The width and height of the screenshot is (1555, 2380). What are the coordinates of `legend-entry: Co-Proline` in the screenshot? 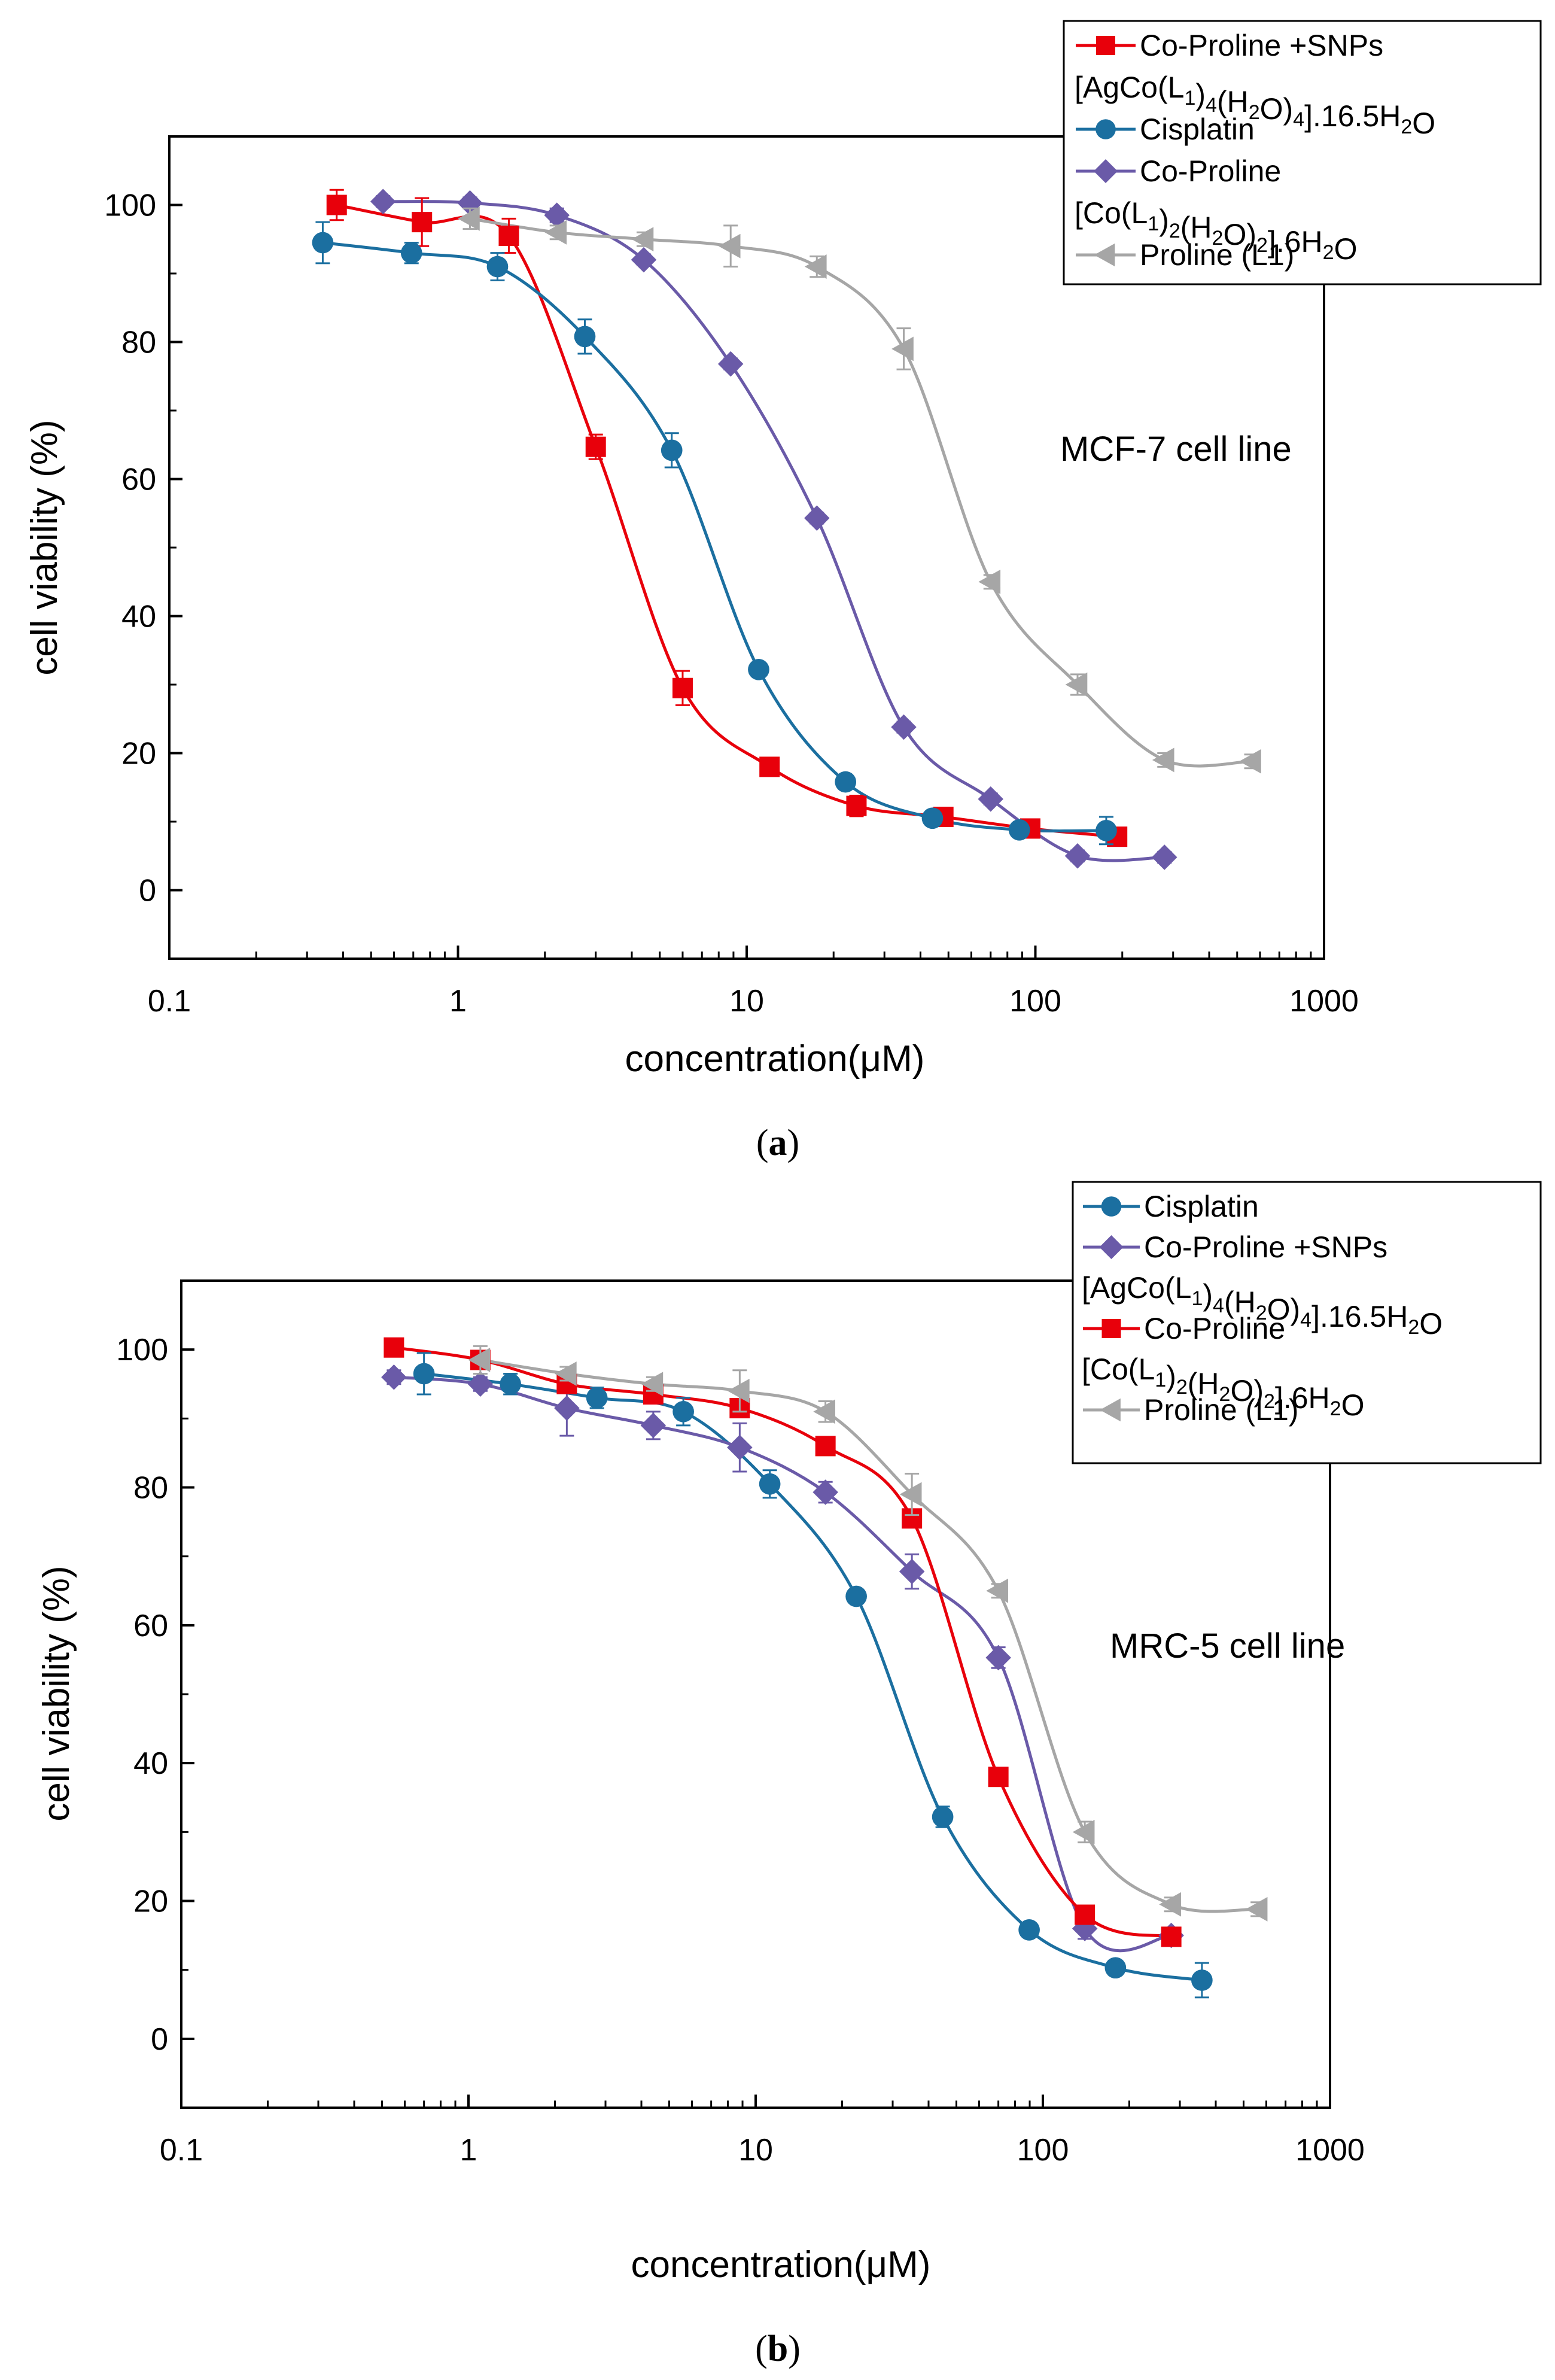 It's located at (1210, 171).